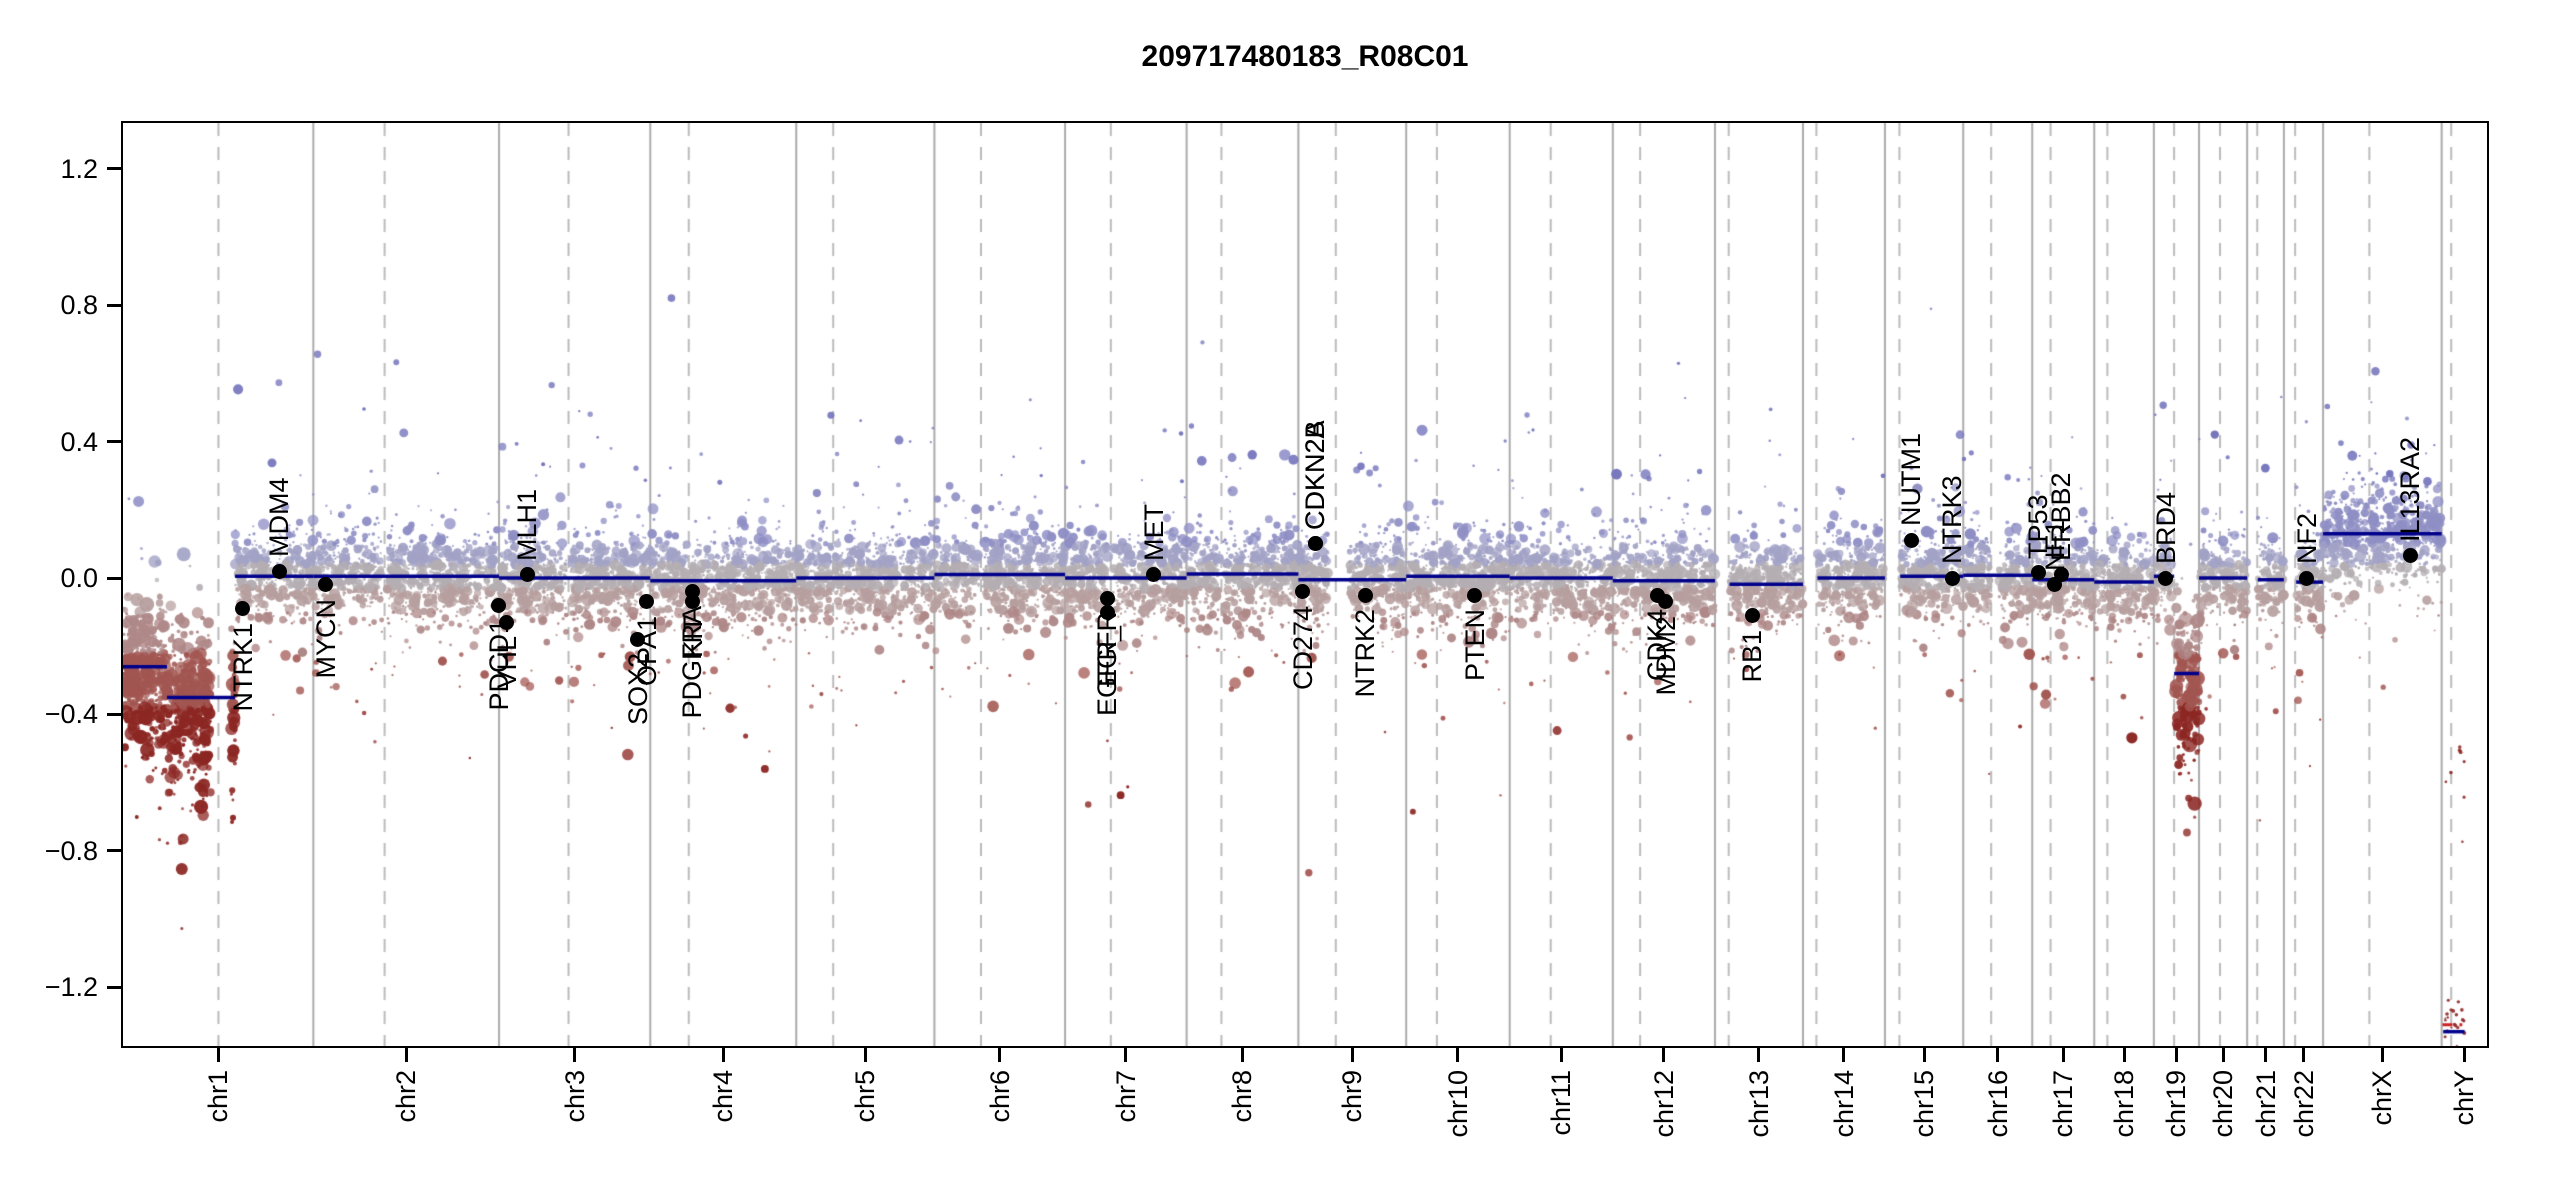  What do you see at coordinates (1665, 655) in the screenshot?
I see `gene-label-MDM2: MDM2` at bounding box center [1665, 655].